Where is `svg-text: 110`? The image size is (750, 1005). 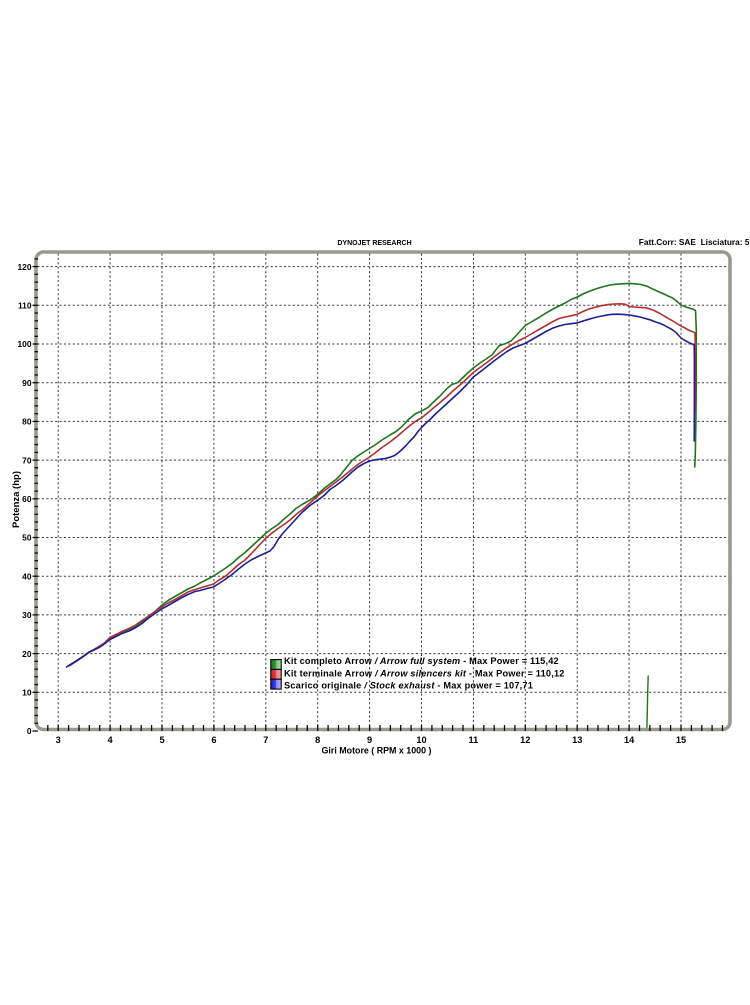 svg-text: 110 is located at coordinates (25, 306).